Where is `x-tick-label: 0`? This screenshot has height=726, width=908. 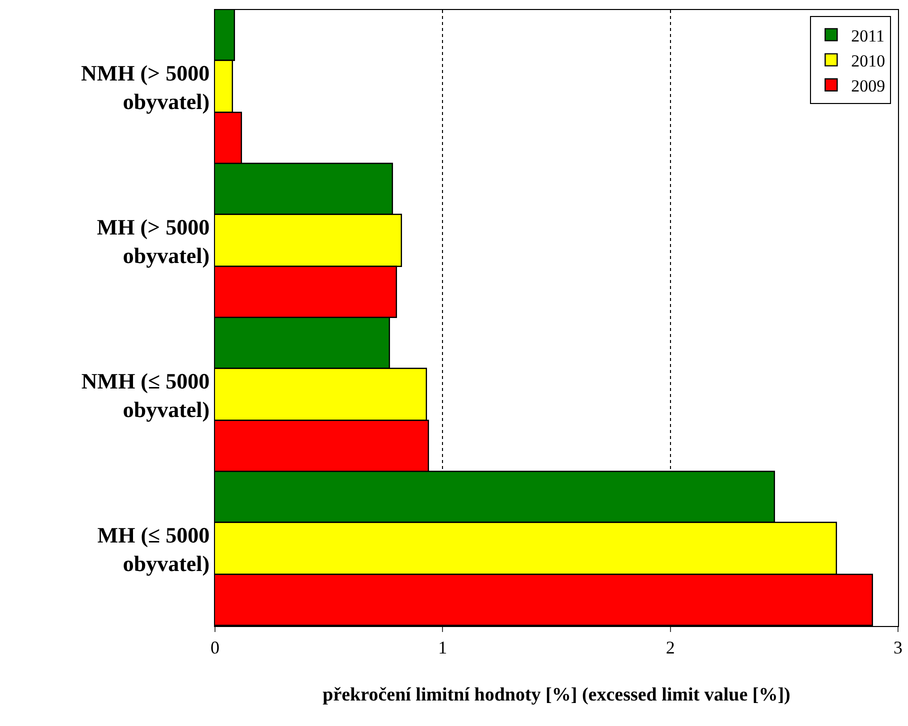
x-tick-label: 0 is located at coordinates (215, 648).